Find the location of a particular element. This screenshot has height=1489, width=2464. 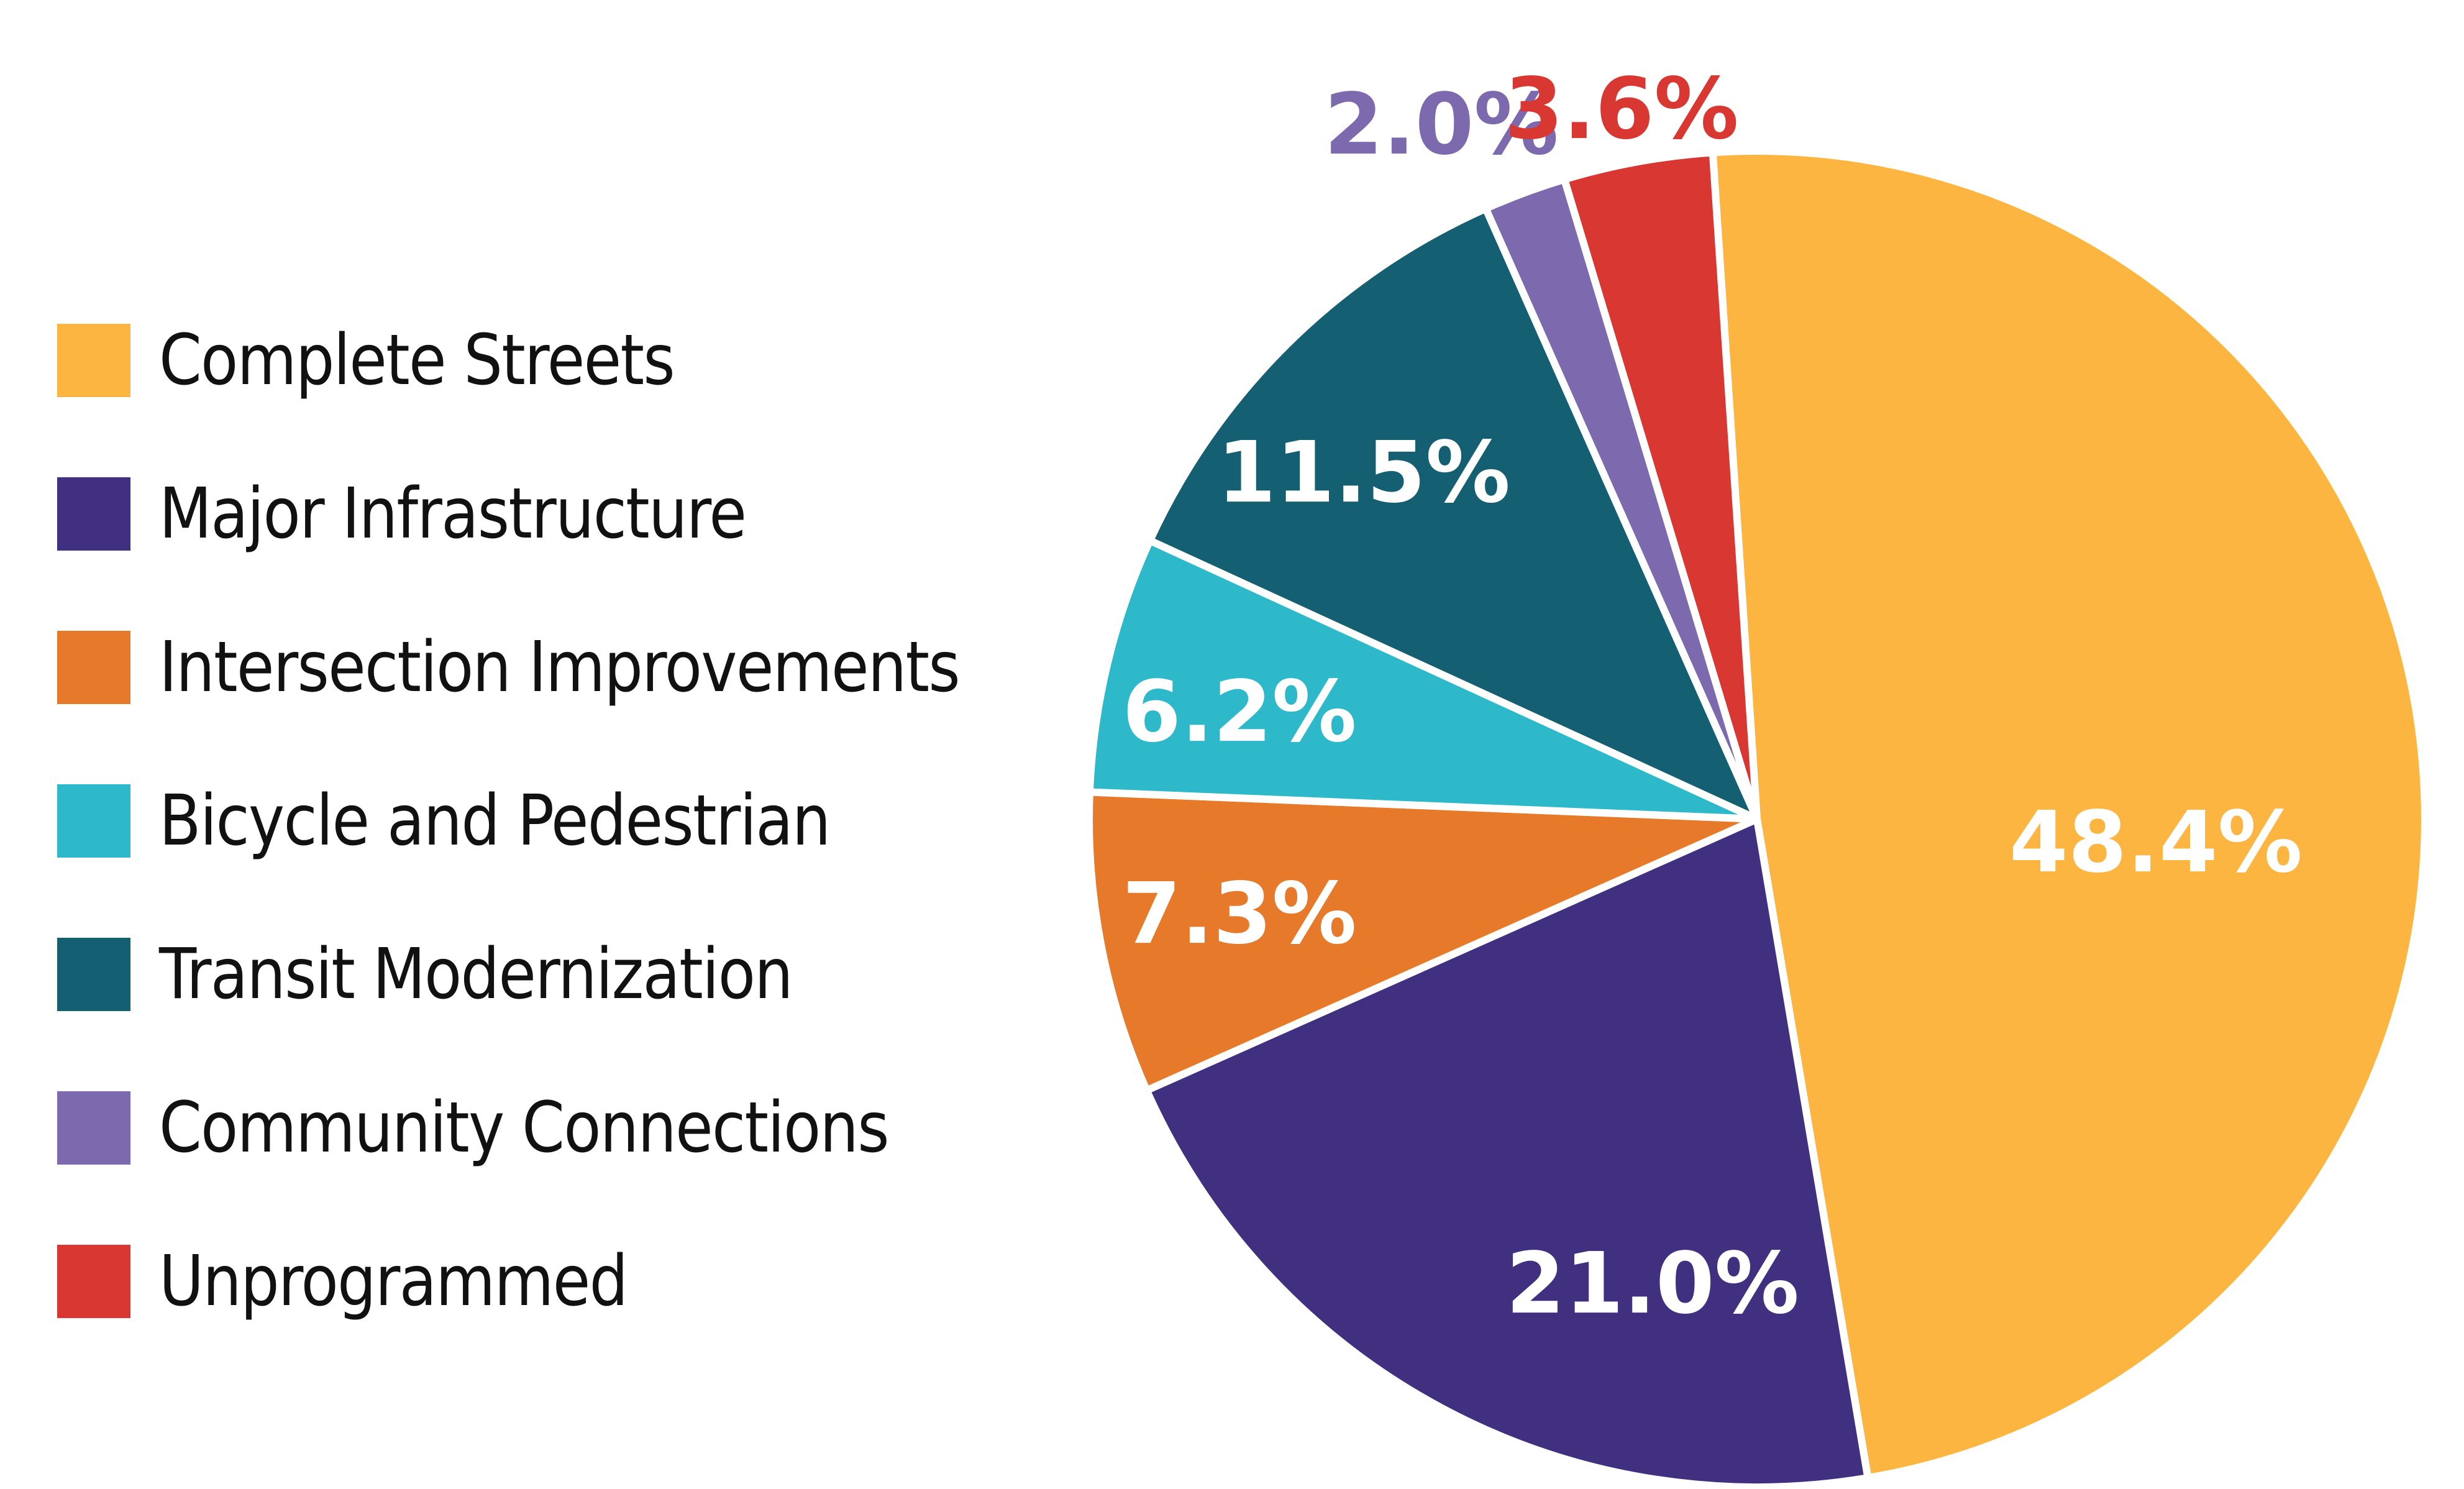

pie-slice-bicycle-and-pedestrian is located at coordinates (1423, 679).